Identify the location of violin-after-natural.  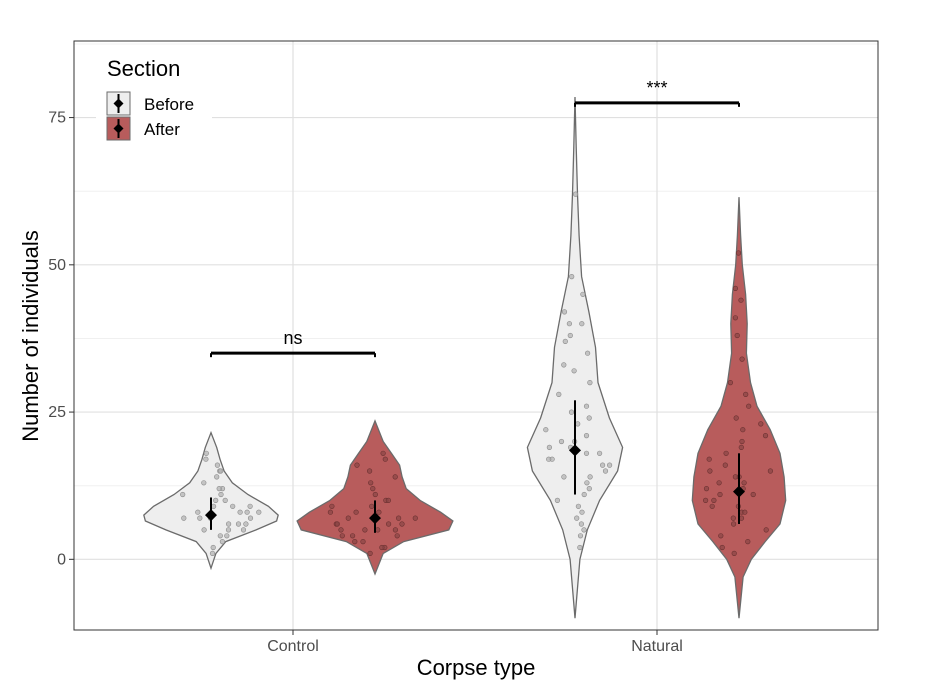
(739, 408).